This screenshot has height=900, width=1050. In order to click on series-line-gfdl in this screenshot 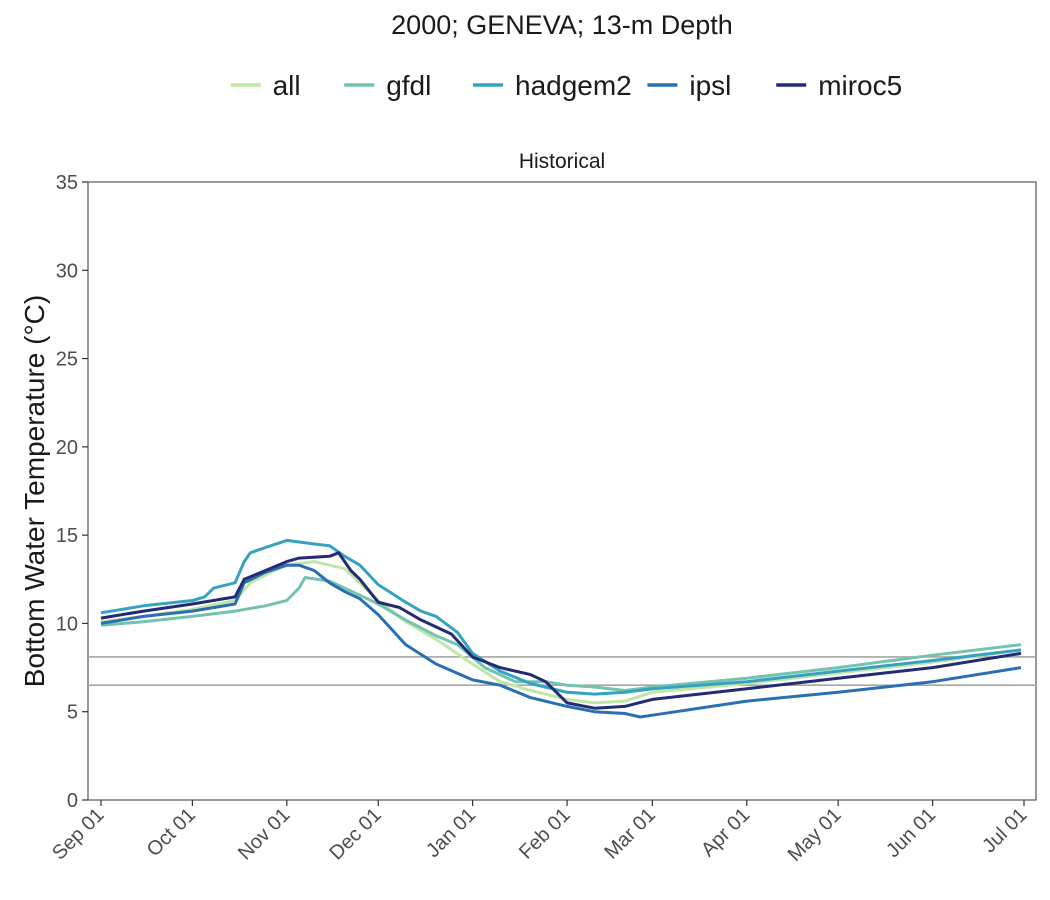, I will do `click(561, 634)`.